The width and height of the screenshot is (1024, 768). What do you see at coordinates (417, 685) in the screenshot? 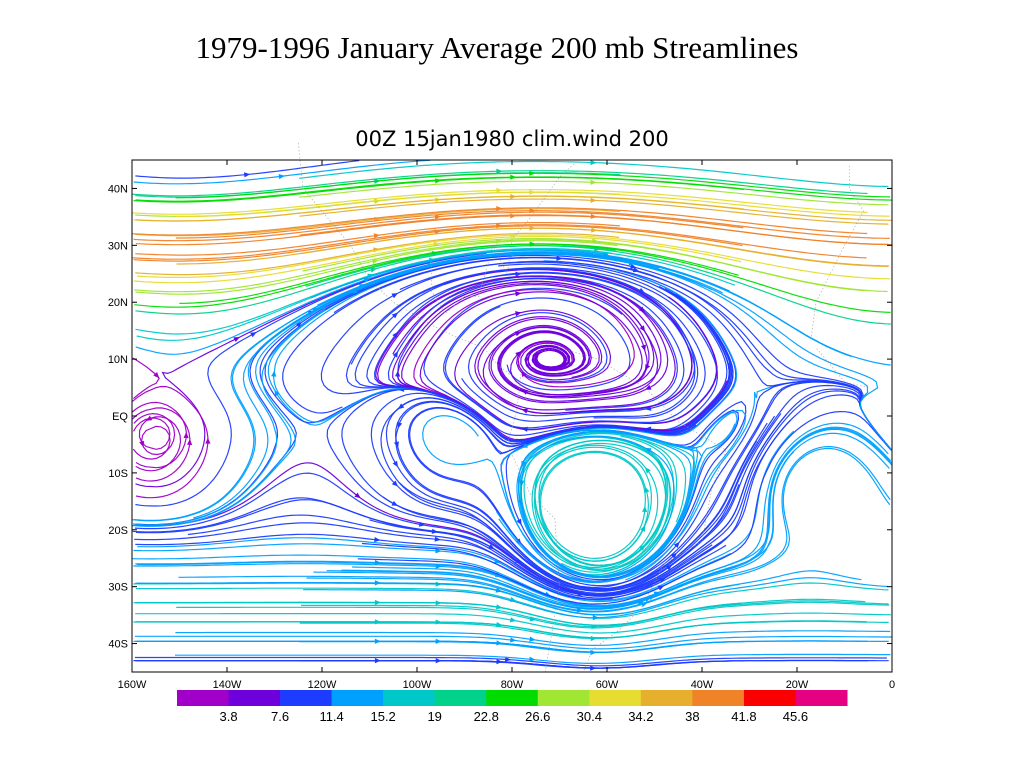
I see `x-tick-label: 100W` at bounding box center [417, 685].